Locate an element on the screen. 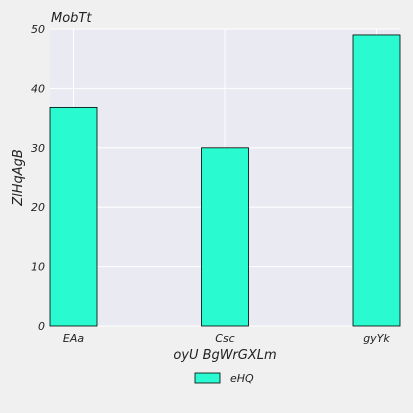 The height and width of the screenshot is (413, 413). bar-gyYk is located at coordinates (376, 180).